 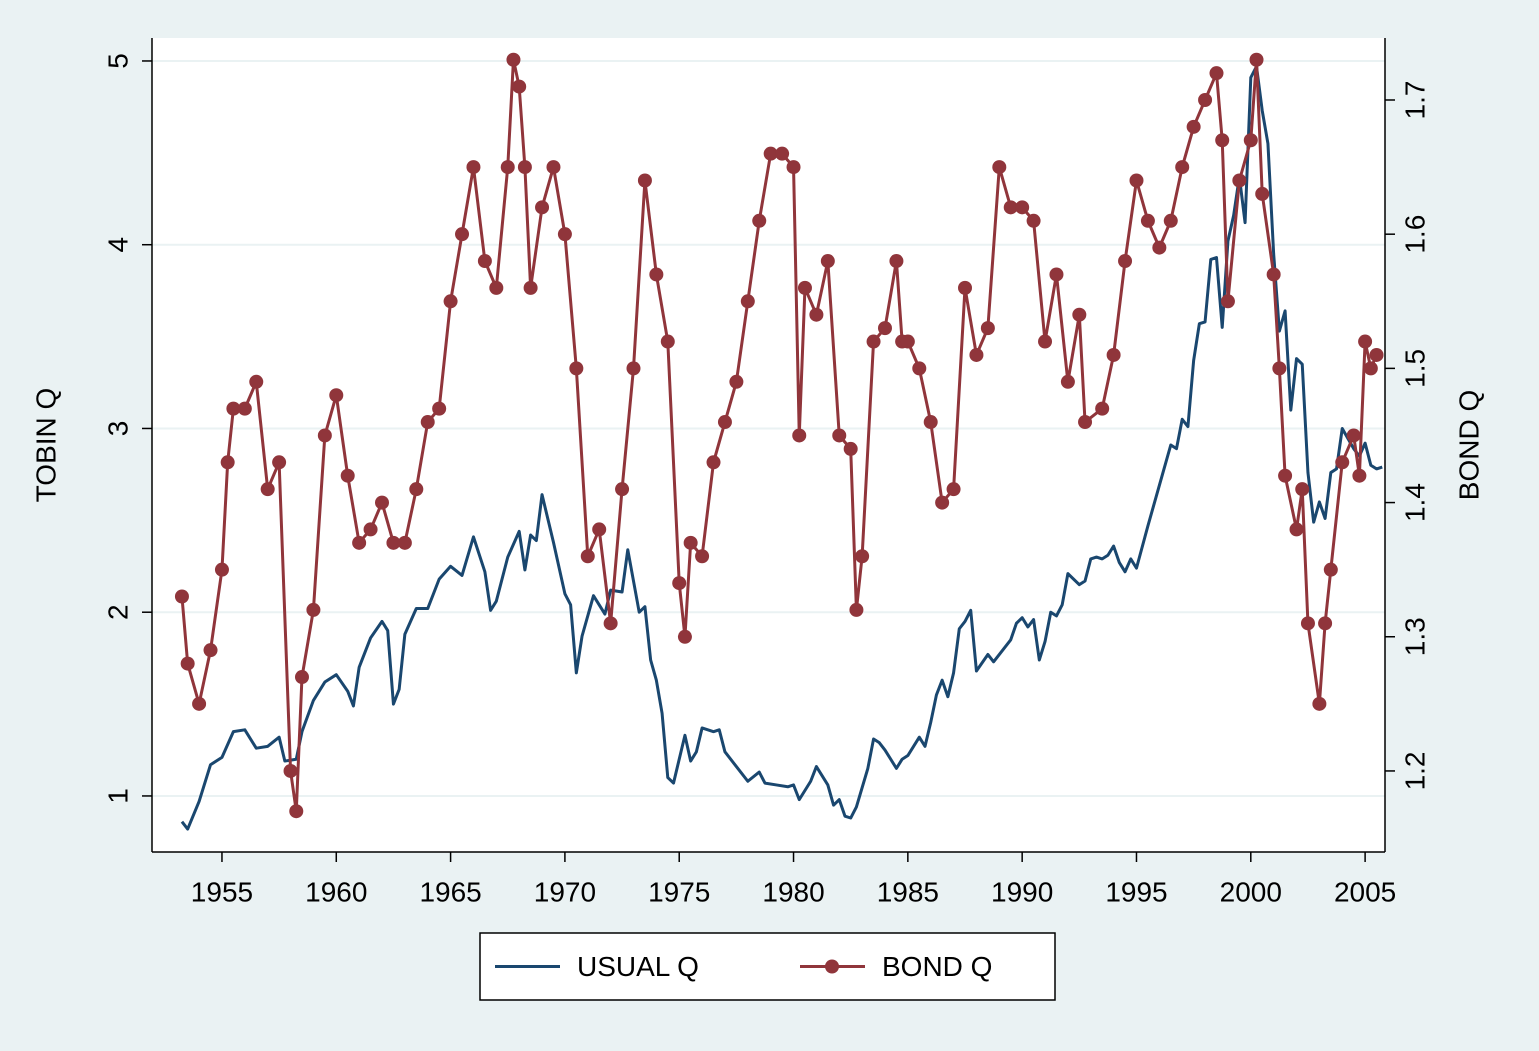 What do you see at coordinates (937, 966) in the screenshot?
I see `legend-label: BOND Q` at bounding box center [937, 966].